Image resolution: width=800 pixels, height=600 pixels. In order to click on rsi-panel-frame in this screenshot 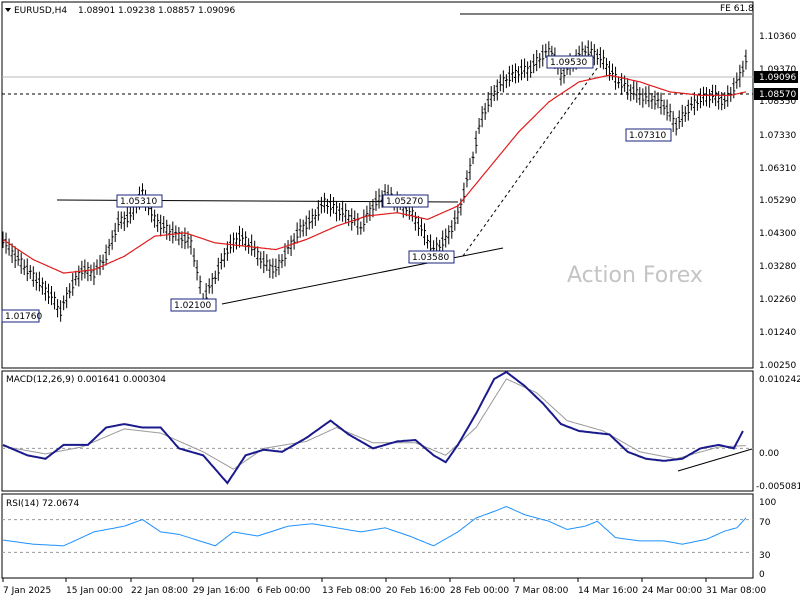, I will do `click(377, 536)`.